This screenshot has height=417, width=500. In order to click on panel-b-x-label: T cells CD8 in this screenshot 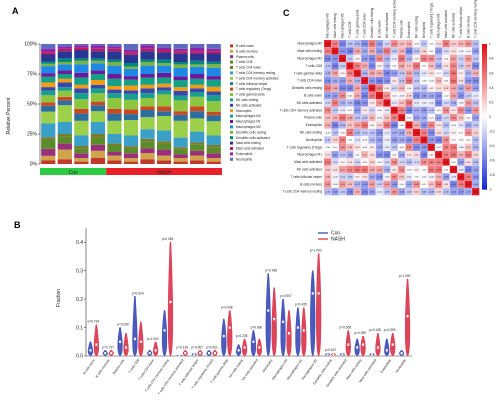, I will do `click(133, 366)`.